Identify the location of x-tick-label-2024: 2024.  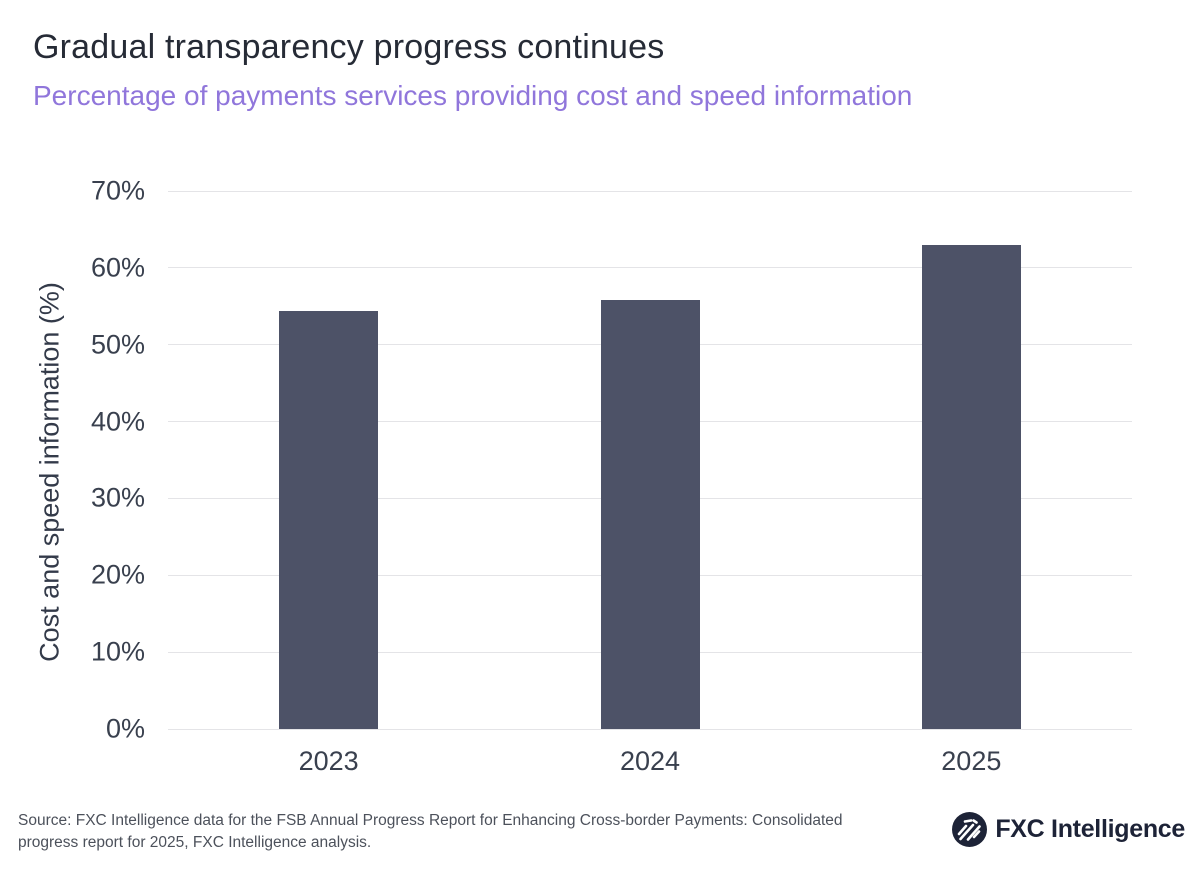
(650, 761).